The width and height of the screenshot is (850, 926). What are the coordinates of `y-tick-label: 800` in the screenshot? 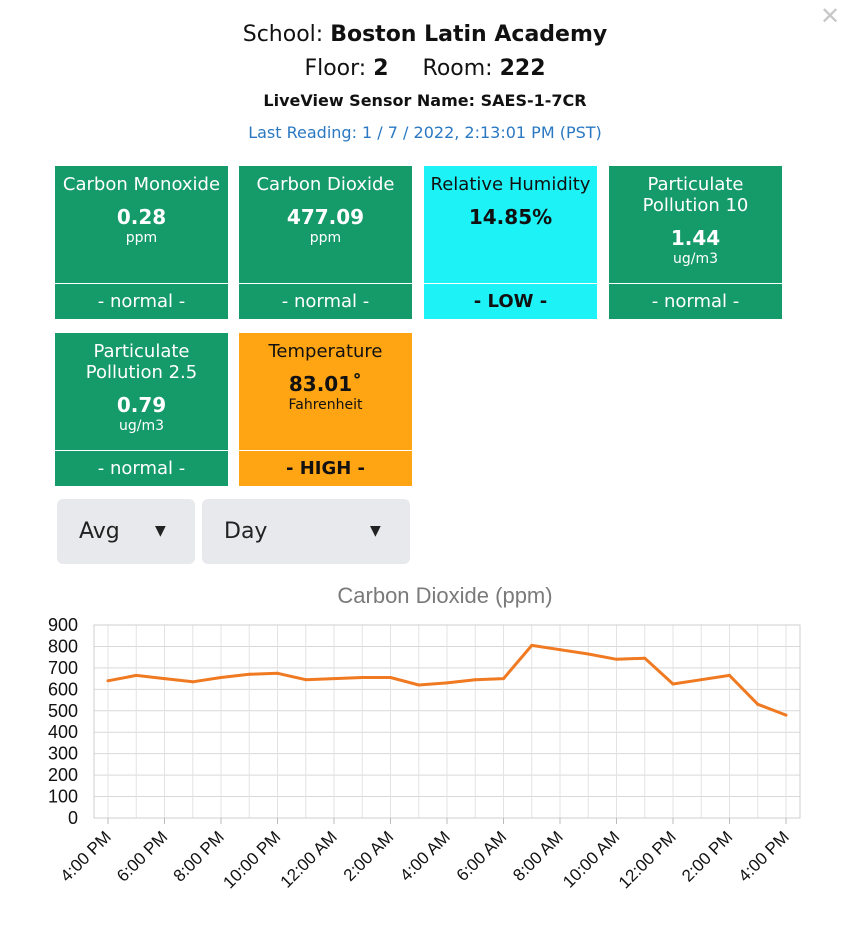 It's located at (63, 646).